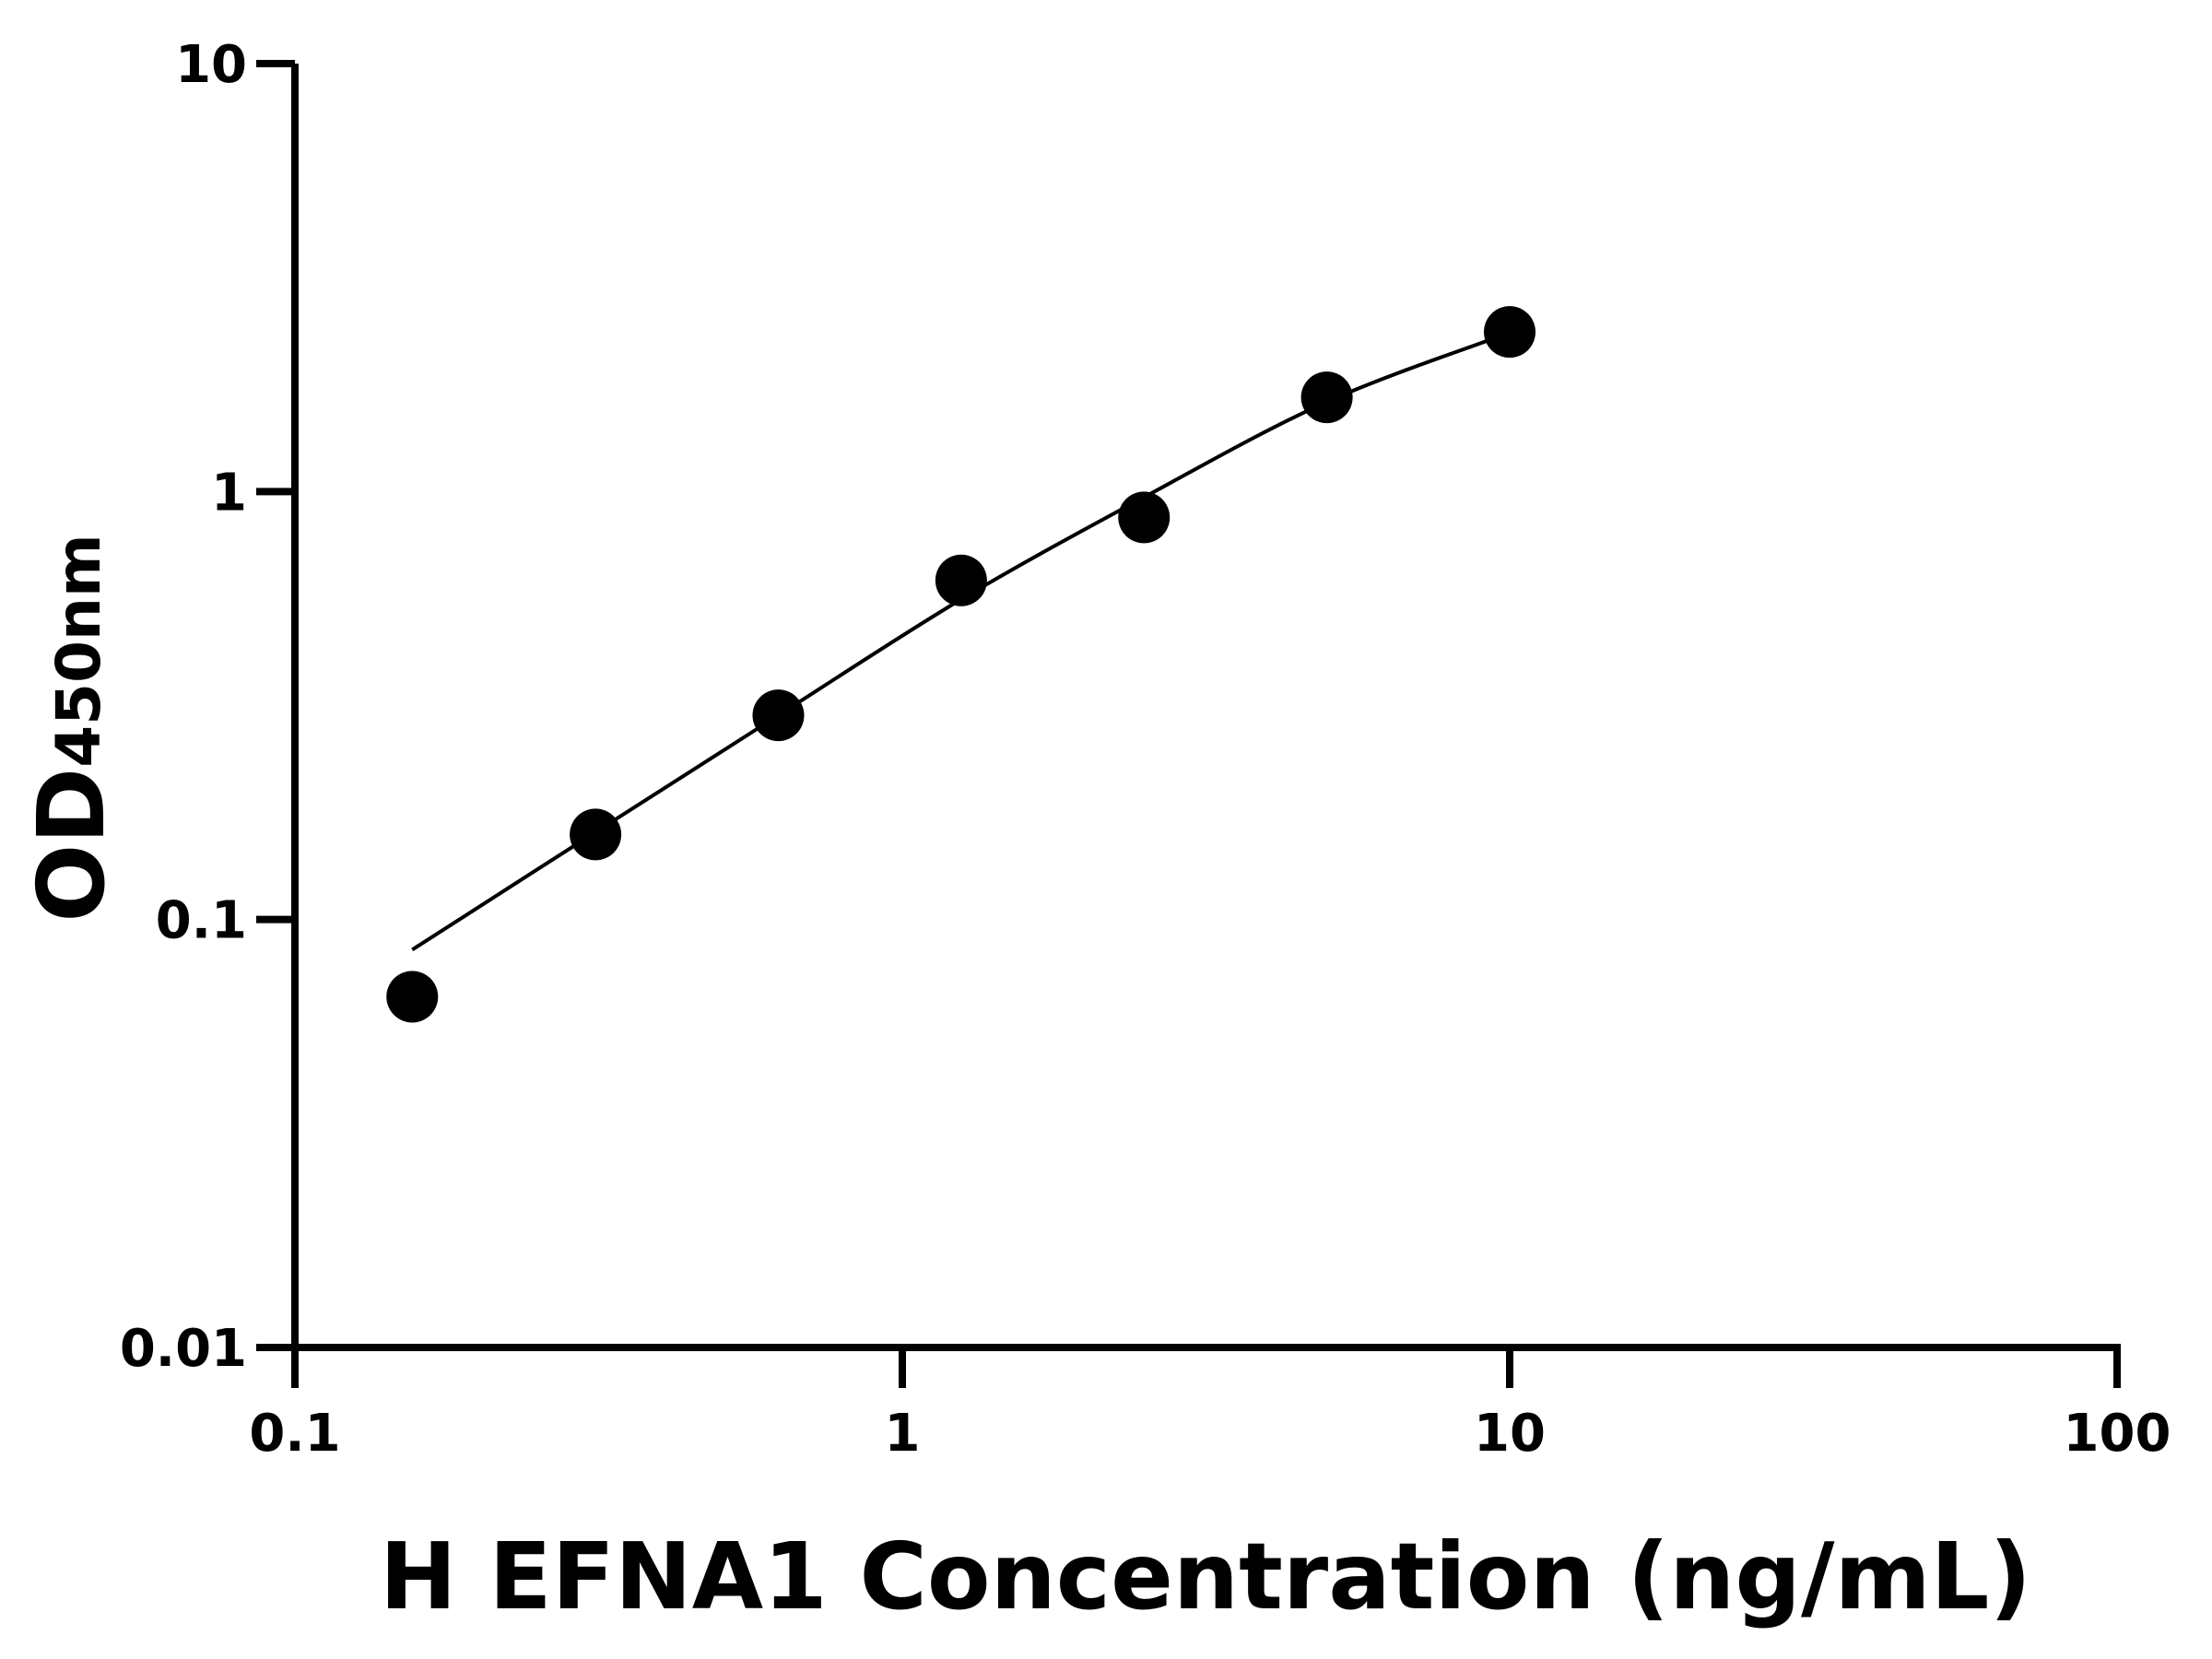 This screenshot has width=2212, height=1659. What do you see at coordinates (2117, 1434) in the screenshot?
I see `x-tick-label: 100` at bounding box center [2117, 1434].